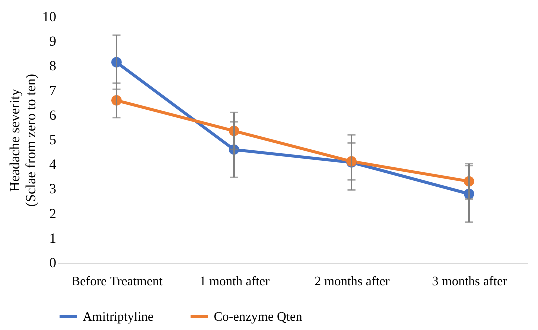 The height and width of the screenshot is (330, 538). Describe the element at coordinates (24, 140) in the screenshot. I see `y-axis-title: Headache severity (Sclae from zero to ten)` at that location.